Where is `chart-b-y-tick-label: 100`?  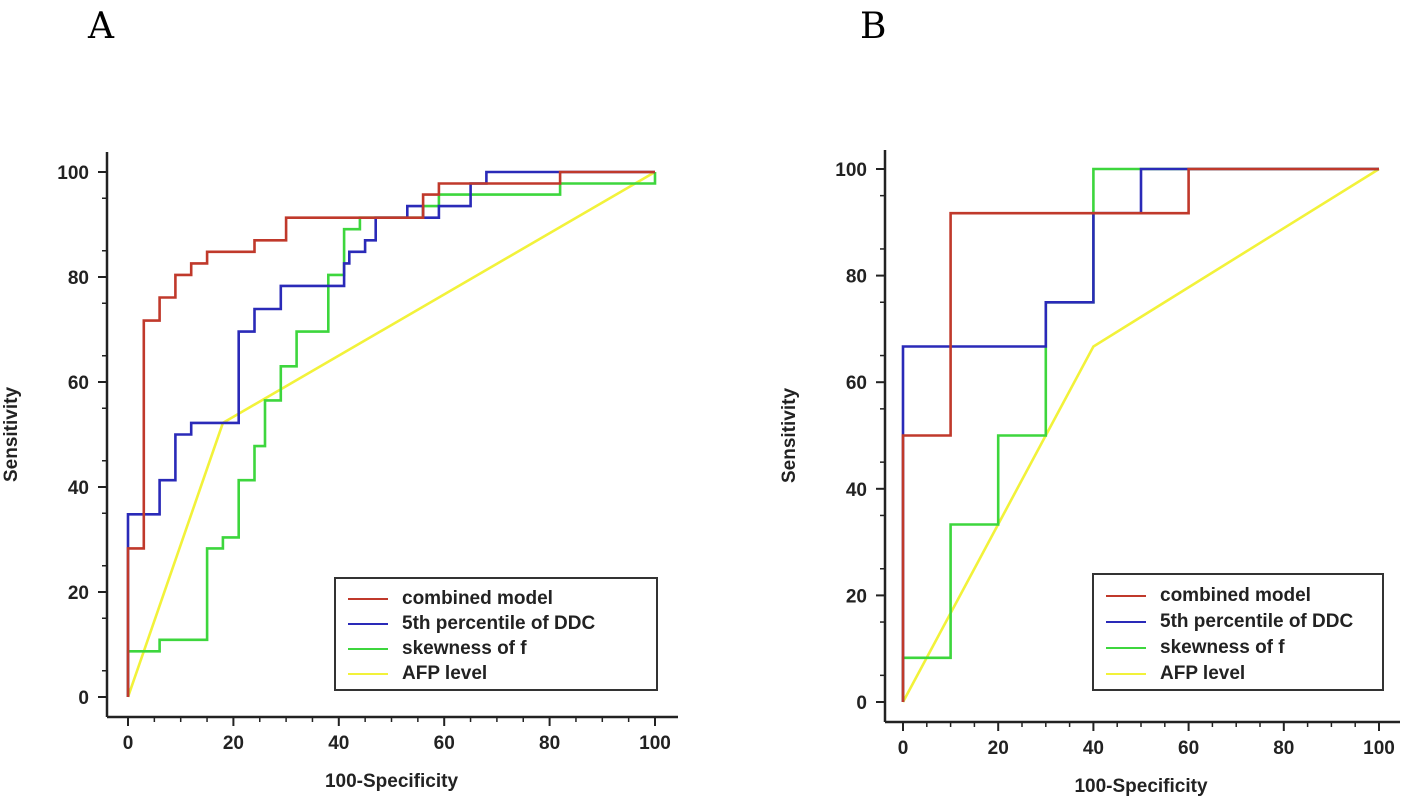
chart-b-y-tick-label: 100 is located at coordinates (851, 170).